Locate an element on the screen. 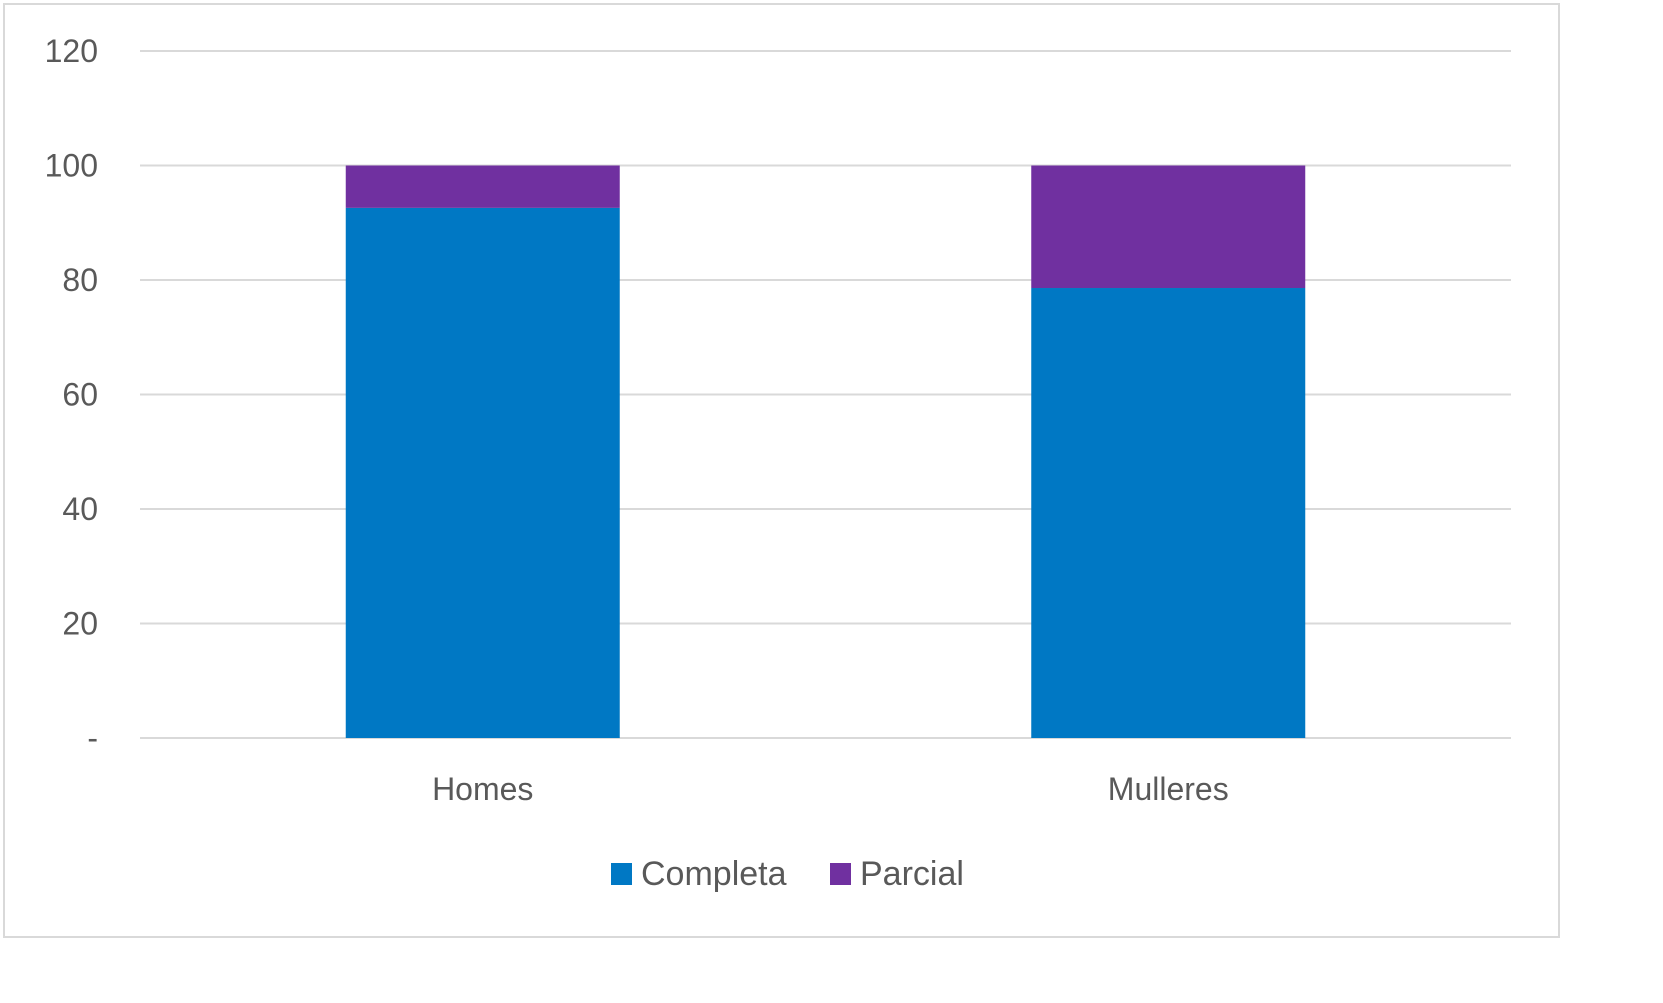 This screenshot has height=1003, width=1663. y-tick-label: 60 is located at coordinates (80, 395).